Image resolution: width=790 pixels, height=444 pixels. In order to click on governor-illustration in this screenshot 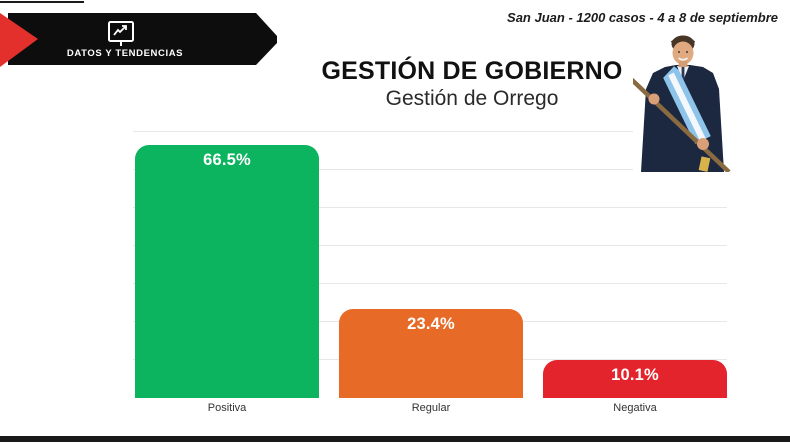, I will do `click(679, 104)`.